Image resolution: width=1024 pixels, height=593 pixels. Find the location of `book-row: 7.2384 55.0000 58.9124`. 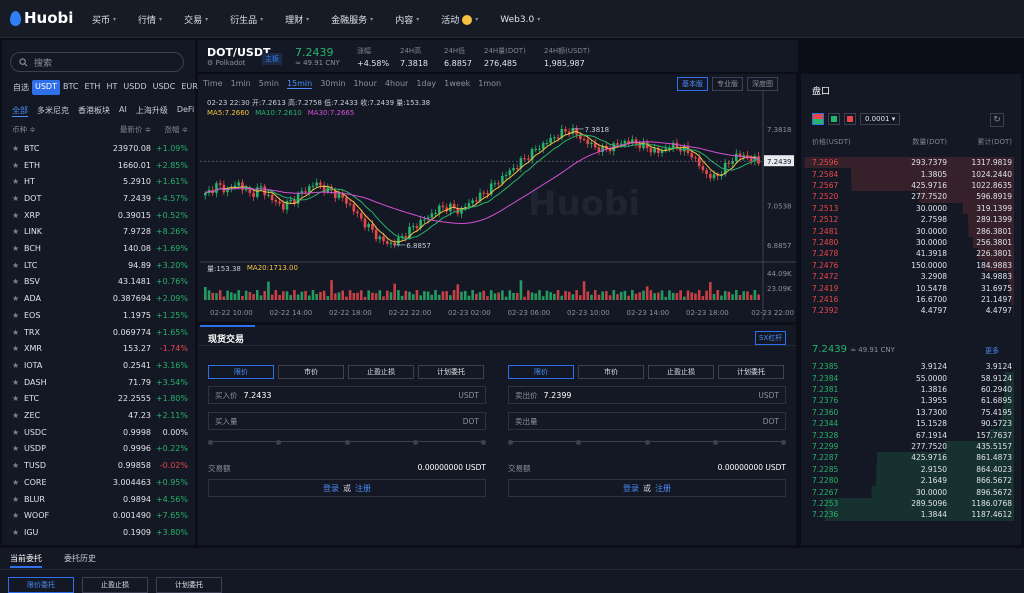

book-row: 7.2384 55.0000 58.9124 is located at coordinates (909, 378).